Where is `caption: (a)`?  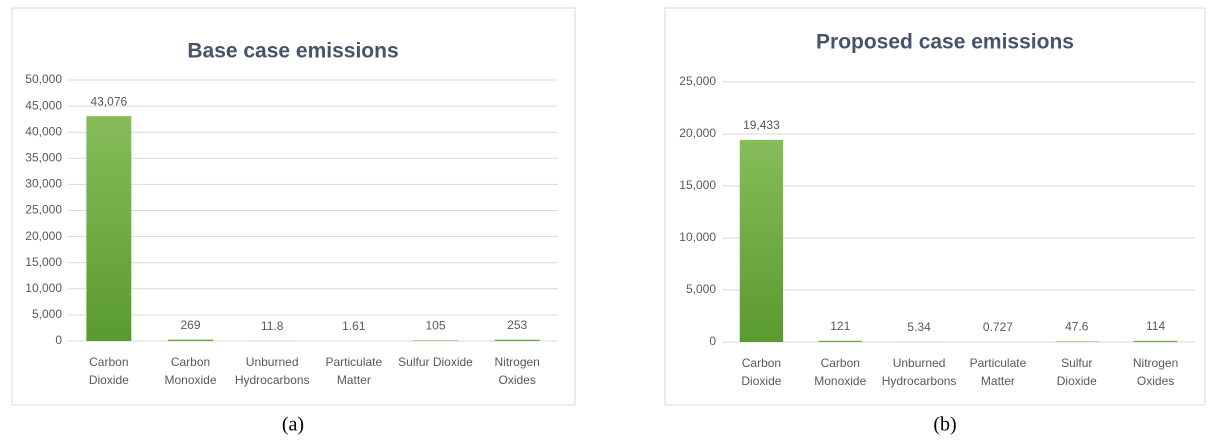
caption: (a) is located at coordinates (293, 425).